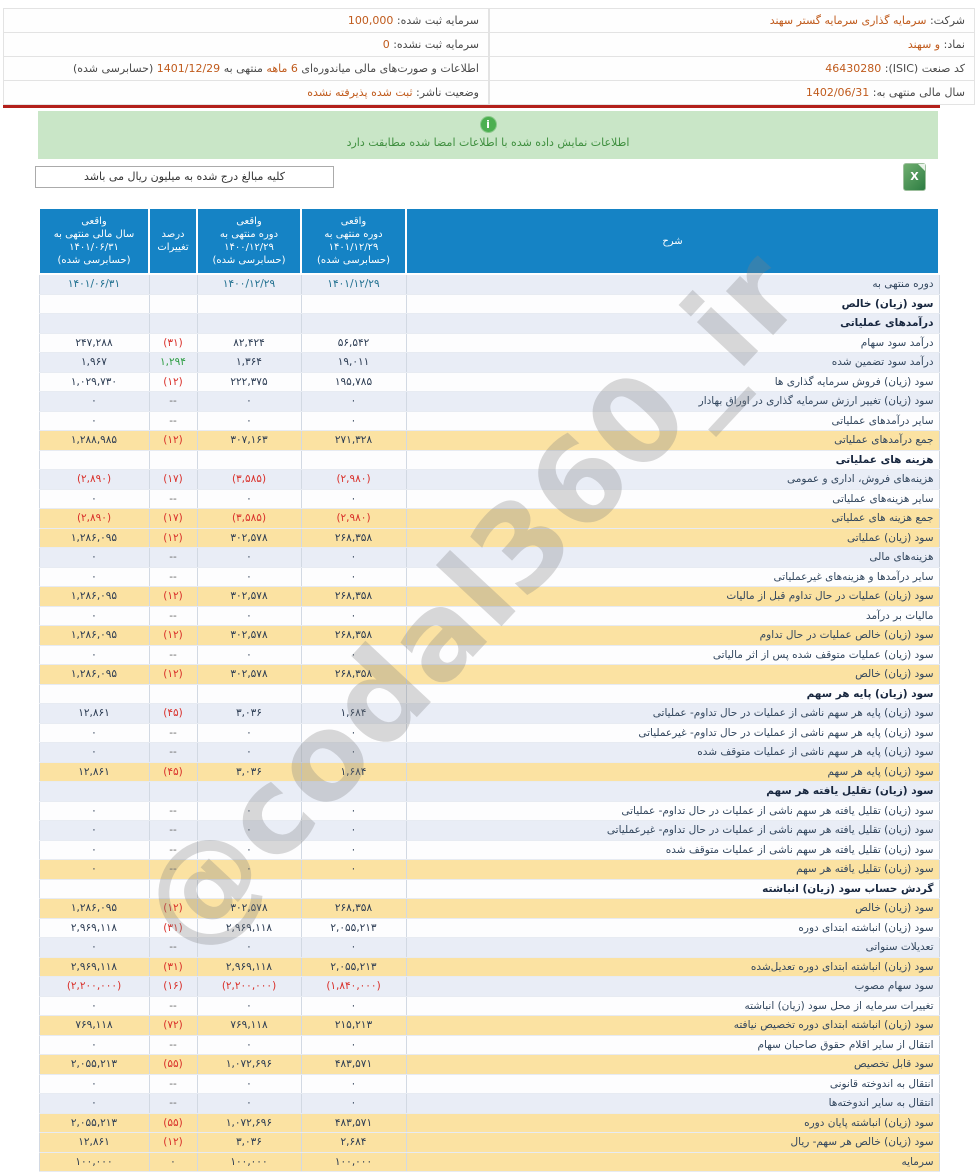 The image size is (978, 1172). Describe the element at coordinates (353, 284) in the screenshot. I see `row-value: ۱۴۰۱/۱۲/۲۹` at that location.